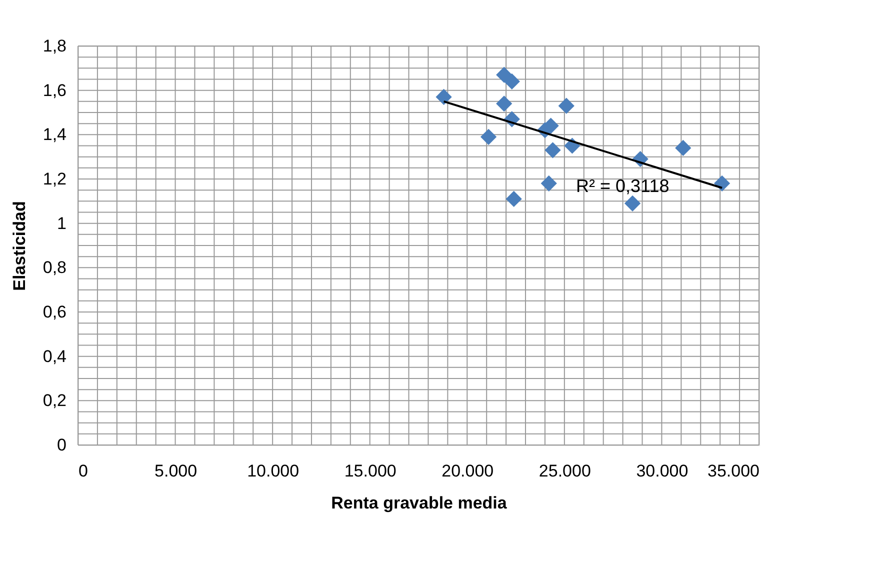 This screenshot has height=569, width=886. What do you see at coordinates (61, 223) in the screenshot?
I see `y-tick-label: 1` at bounding box center [61, 223].